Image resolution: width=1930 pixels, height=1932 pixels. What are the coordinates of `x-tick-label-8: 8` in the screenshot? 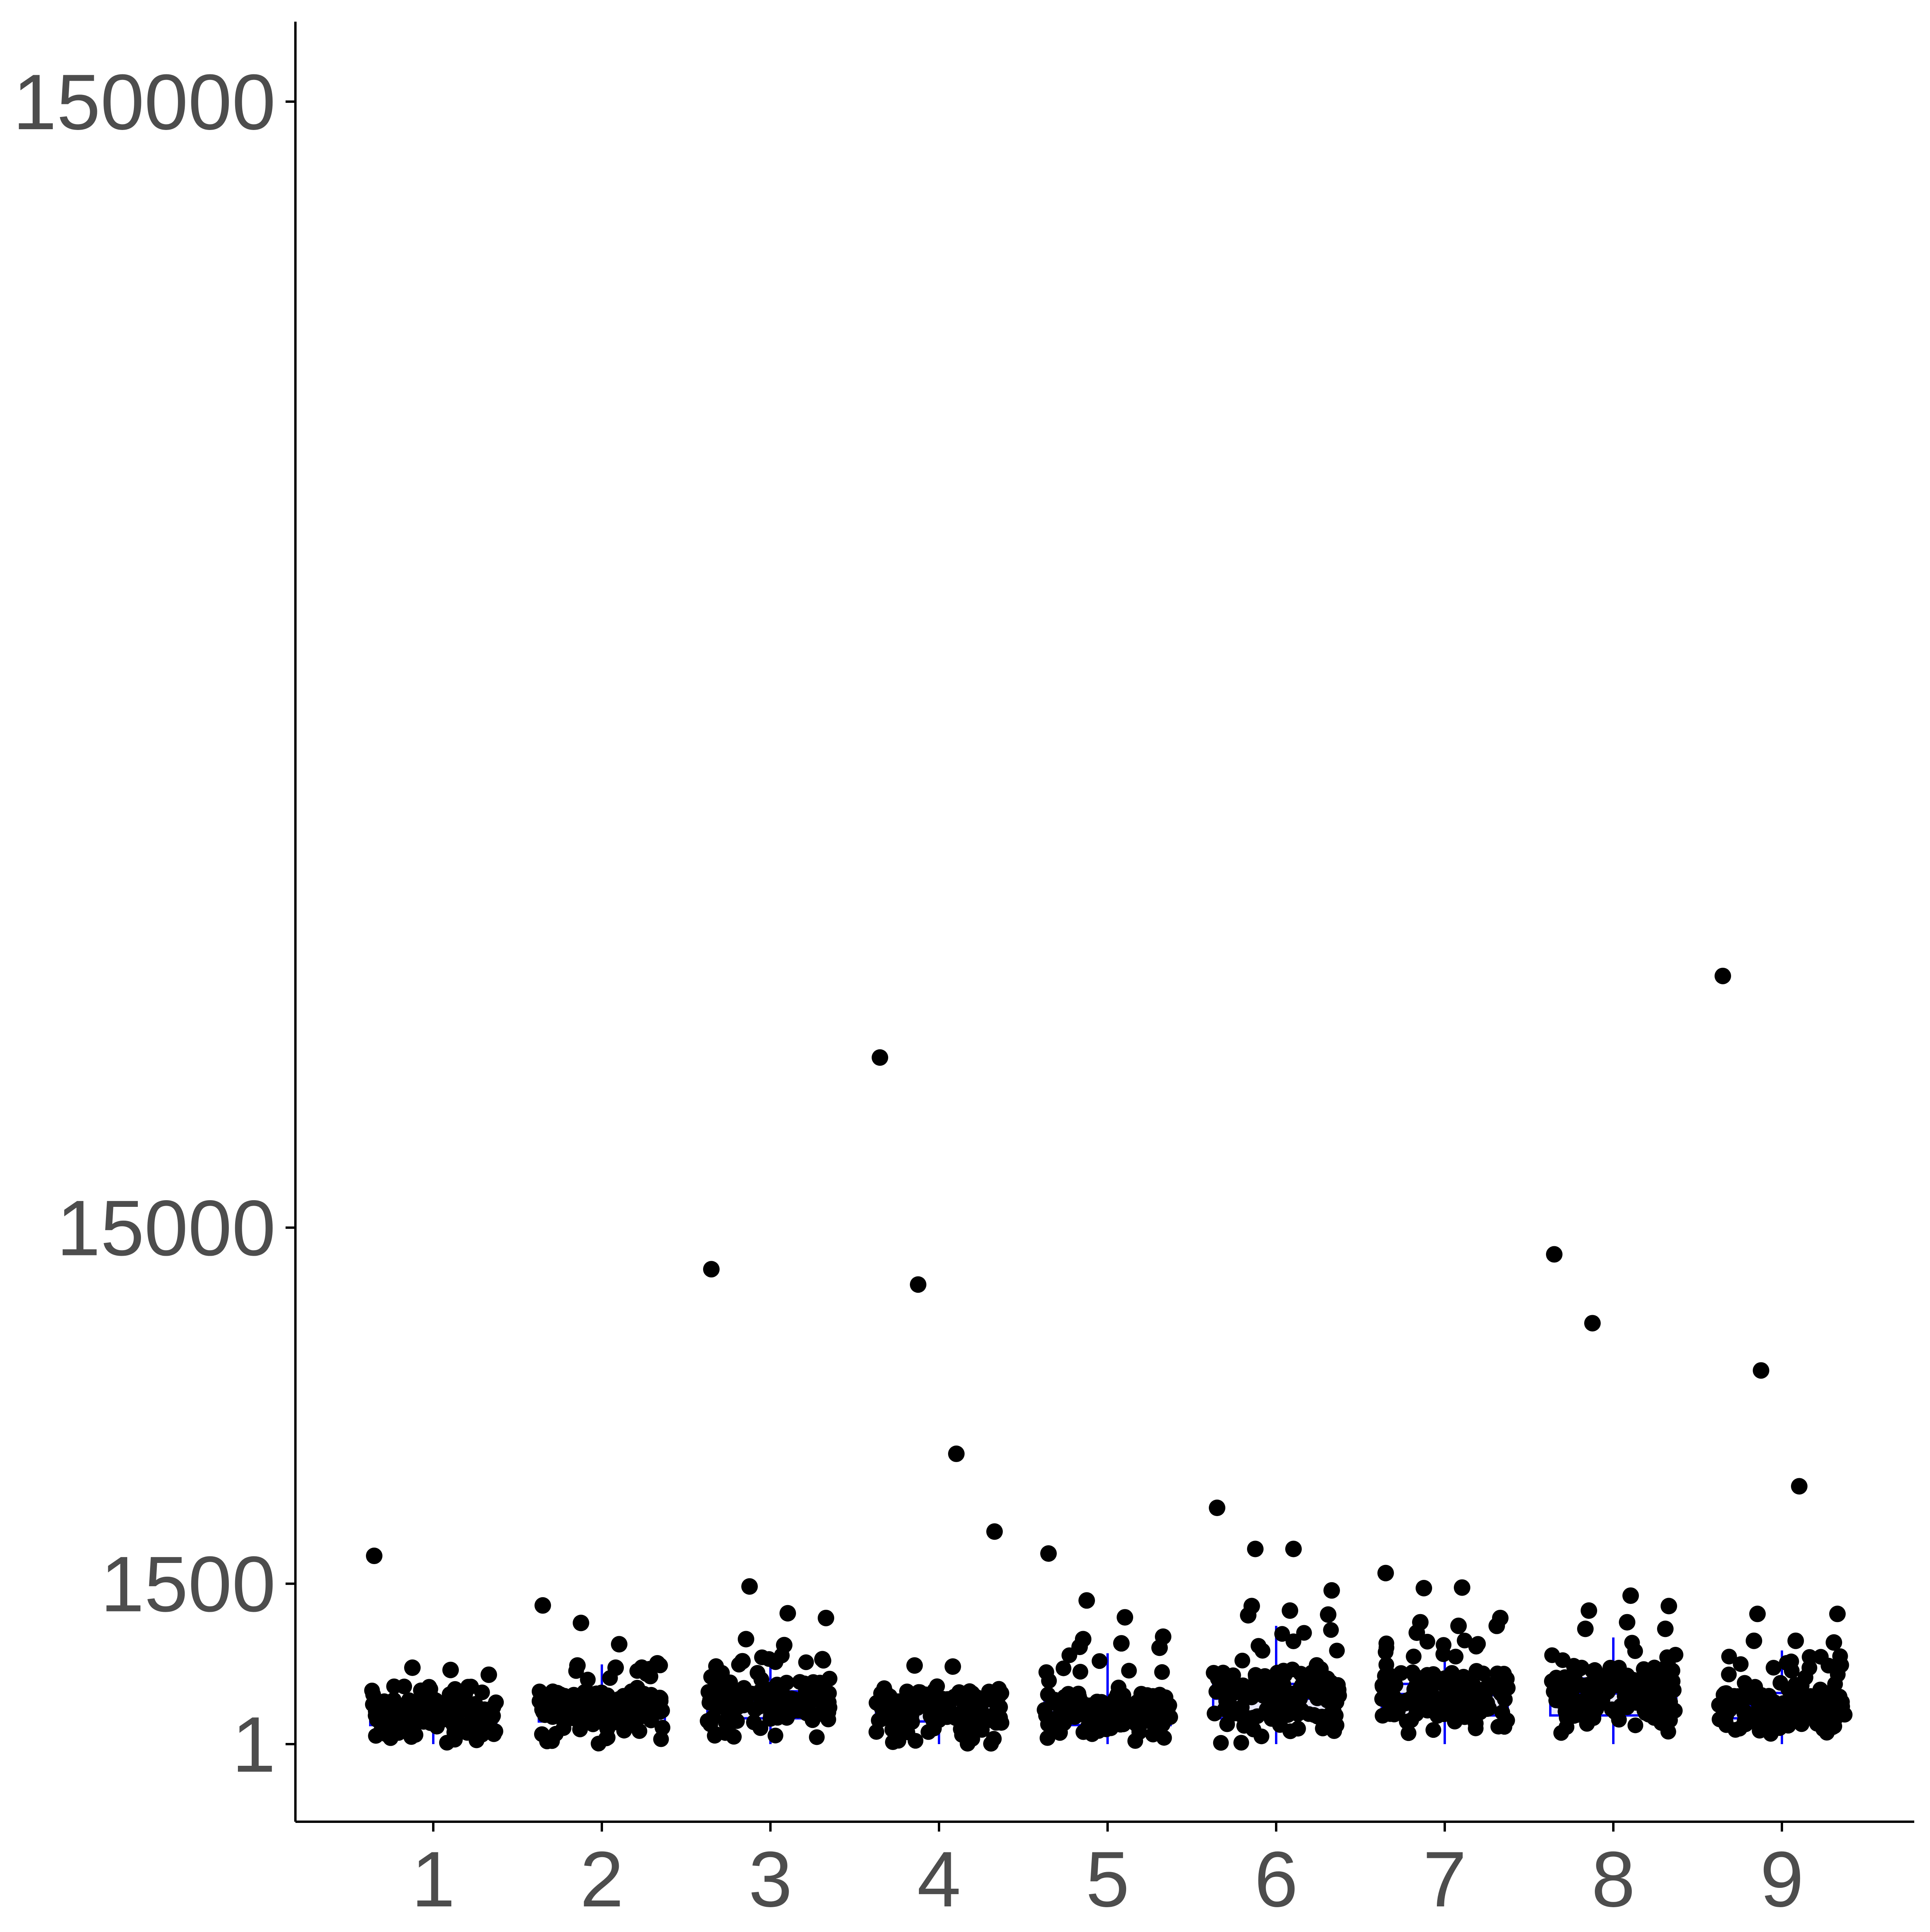 It's located at (1613, 1879).